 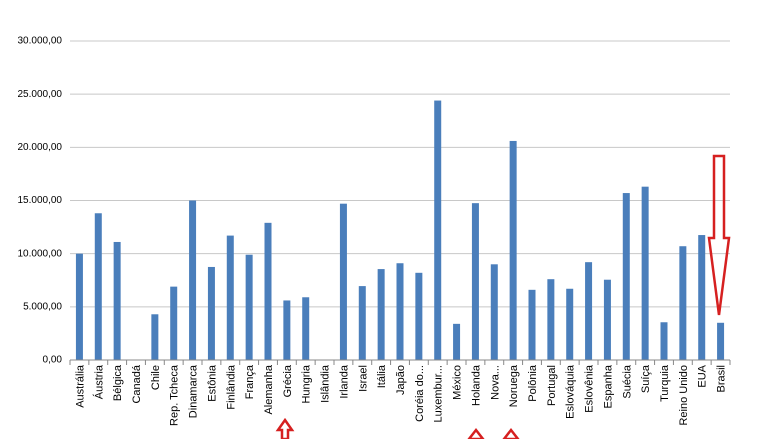 What do you see at coordinates (212, 383) in the screenshot?
I see `x-tick-label: Estônia` at bounding box center [212, 383].